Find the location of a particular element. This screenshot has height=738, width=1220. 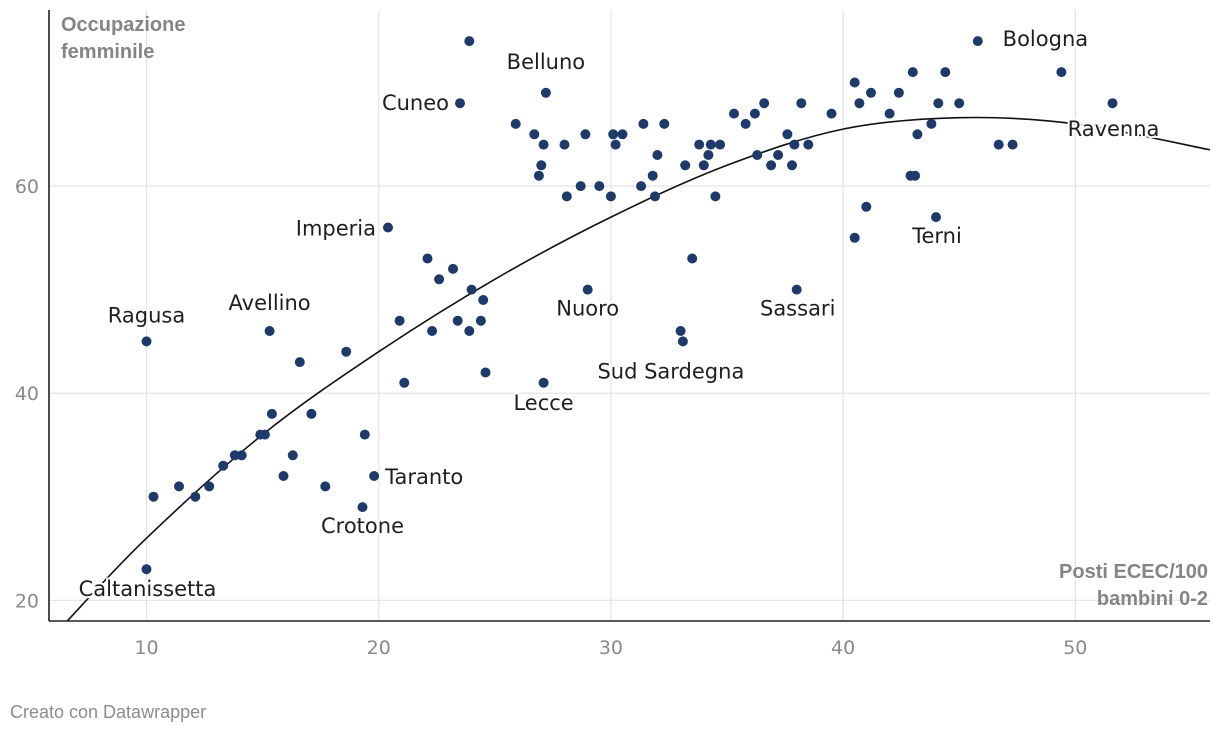

y-tick-label: 20 is located at coordinates (27, 601).